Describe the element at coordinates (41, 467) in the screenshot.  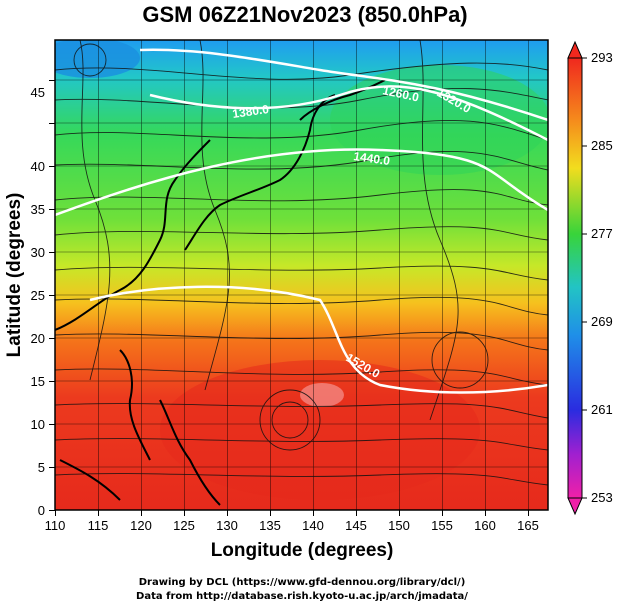
I see `y-tick-label: 5` at that location.